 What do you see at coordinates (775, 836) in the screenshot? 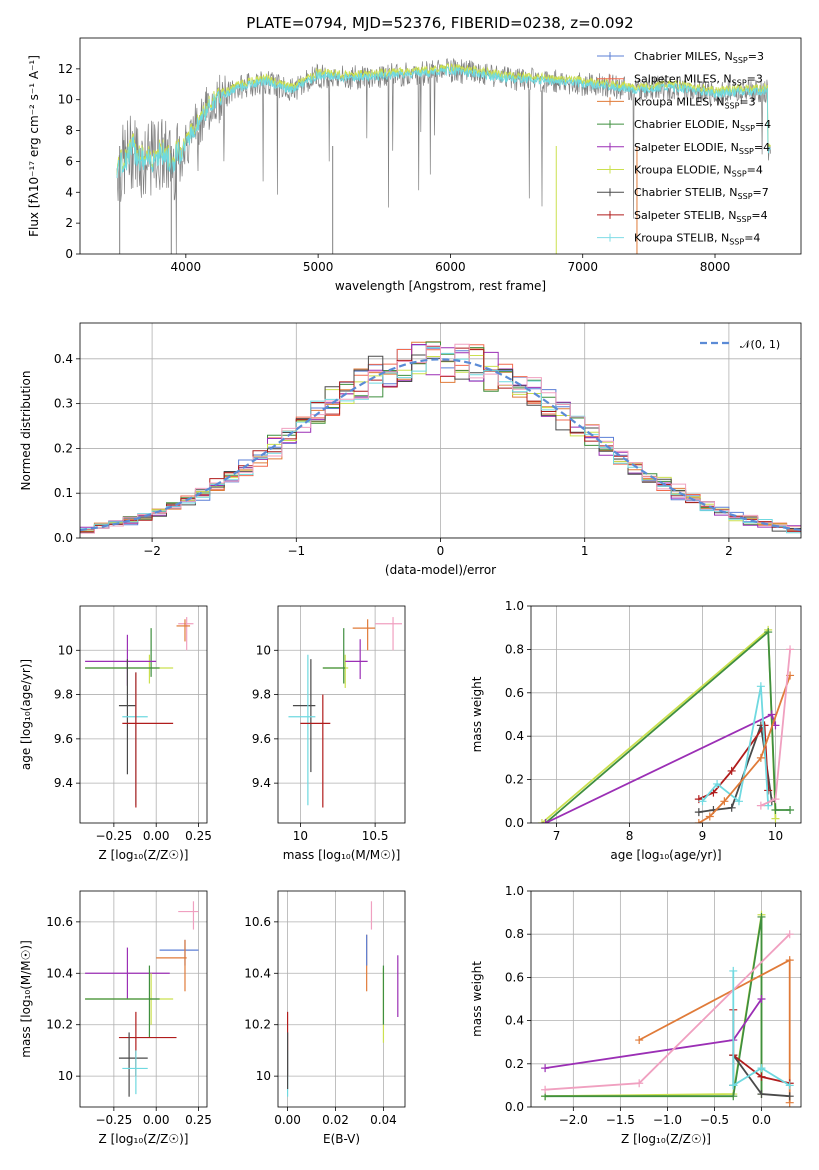
I see `x-tick-label: 10` at bounding box center [775, 836].